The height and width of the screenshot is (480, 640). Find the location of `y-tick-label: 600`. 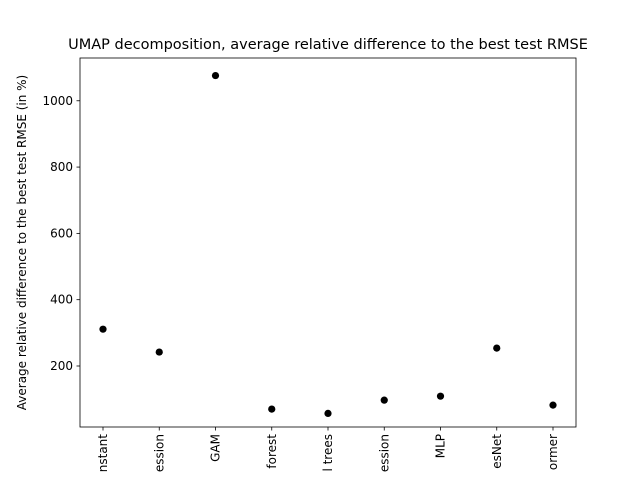

y-tick-label: 600 is located at coordinates (61, 233).